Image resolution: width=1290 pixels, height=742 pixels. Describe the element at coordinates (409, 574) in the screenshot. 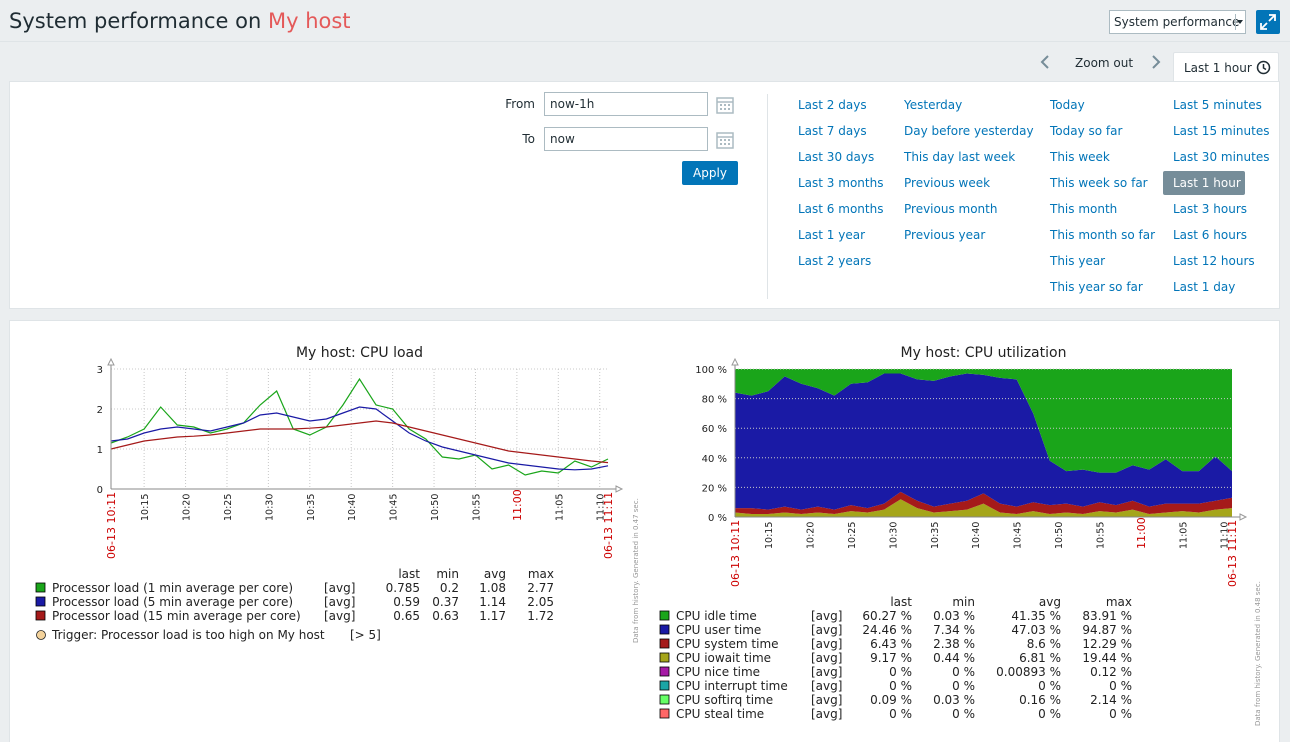

I see `legend-stat-header: last` at that location.